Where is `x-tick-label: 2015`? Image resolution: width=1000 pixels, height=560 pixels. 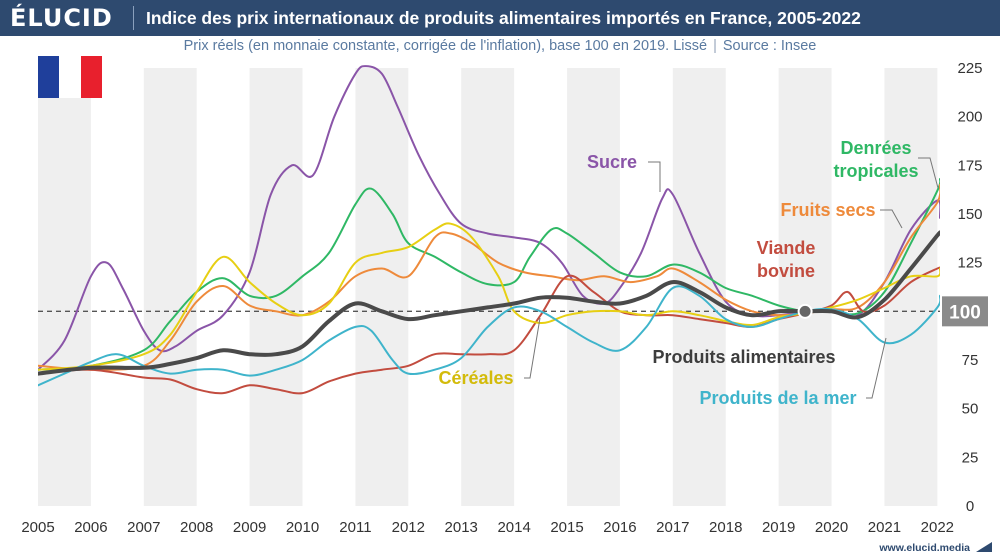 x-tick-label: 2015 is located at coordinates (566, 527).